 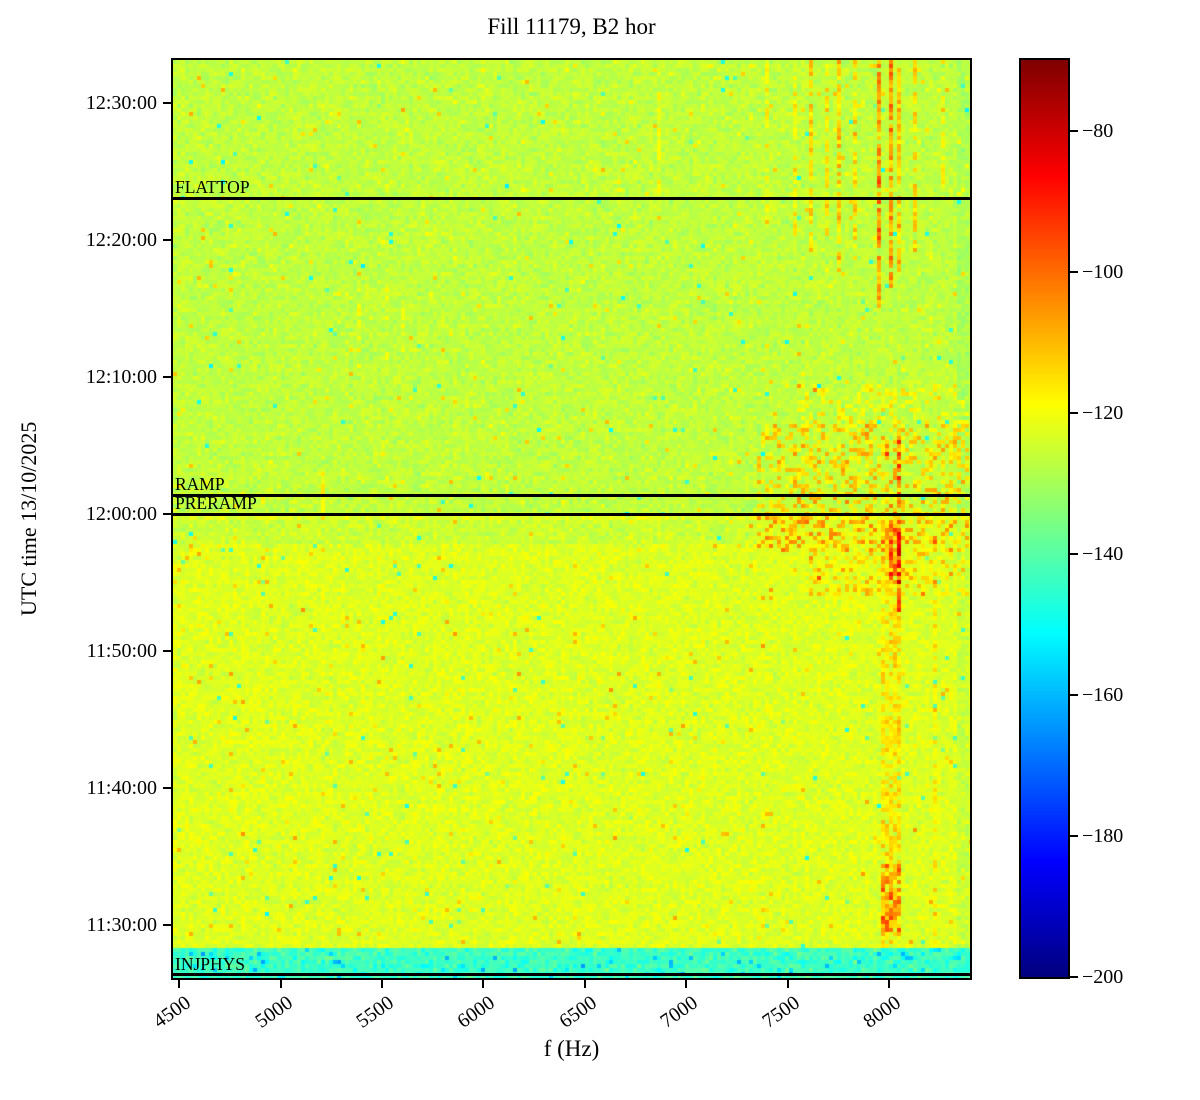 I want to click on event-line-ramp, so click(x=571, y=495).